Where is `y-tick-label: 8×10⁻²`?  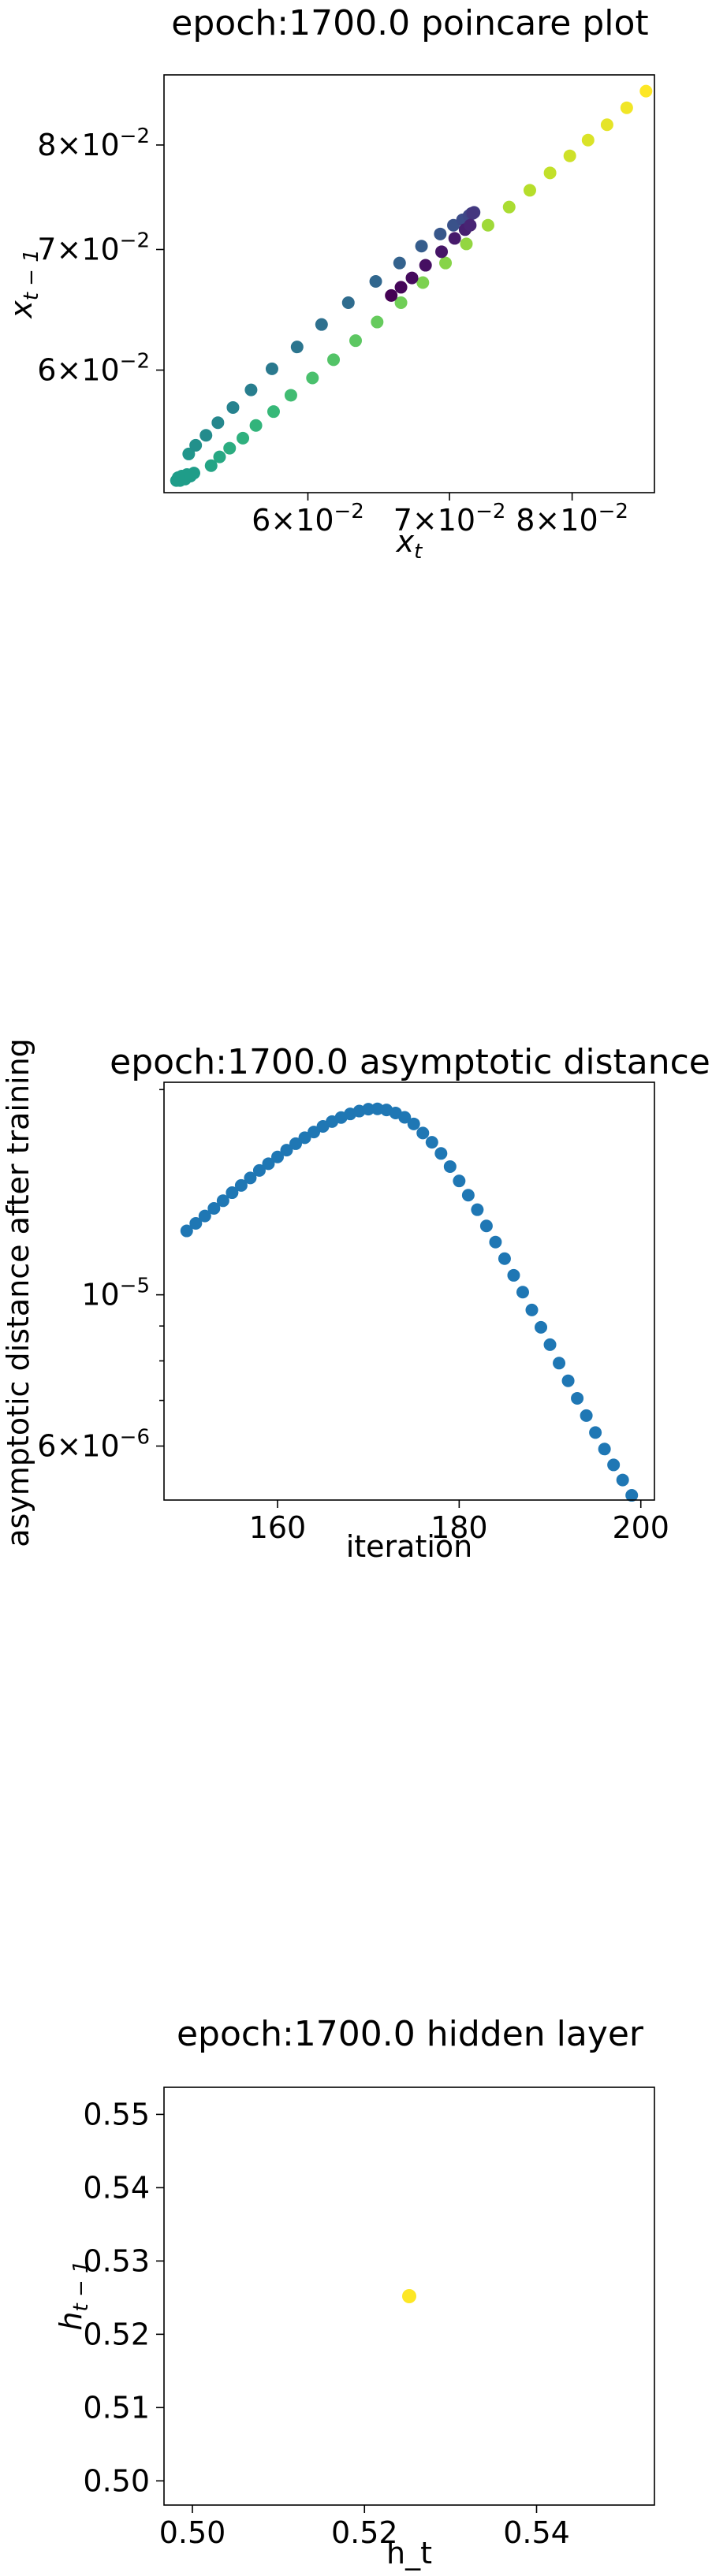
y-tick-label: 8×10⁻² is located at coordinates (94, 143).